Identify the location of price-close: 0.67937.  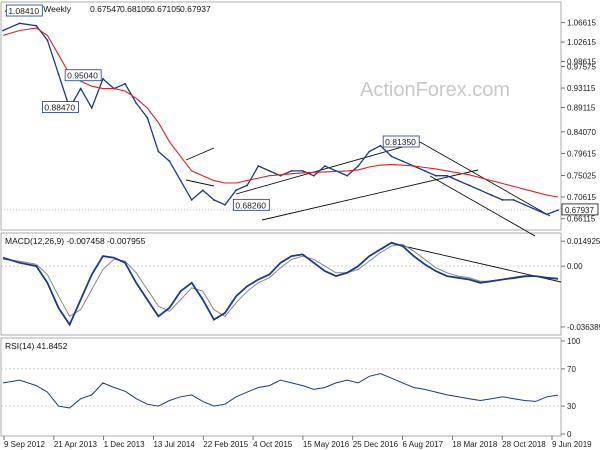
(195, 9).